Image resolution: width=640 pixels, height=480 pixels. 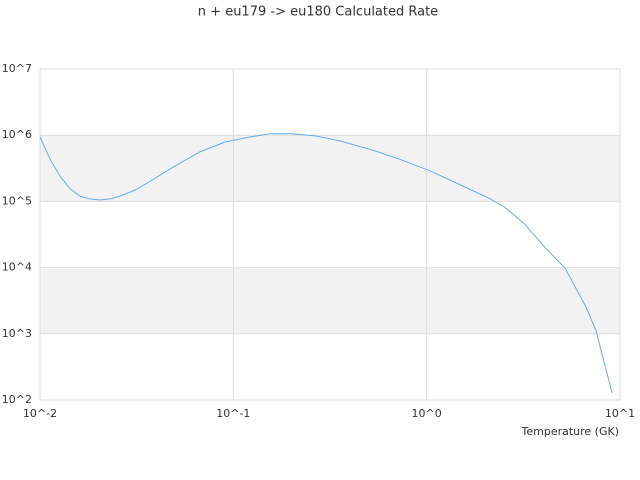 I want to click on y-tick-label: 10^3, so click(x=17, y=333).